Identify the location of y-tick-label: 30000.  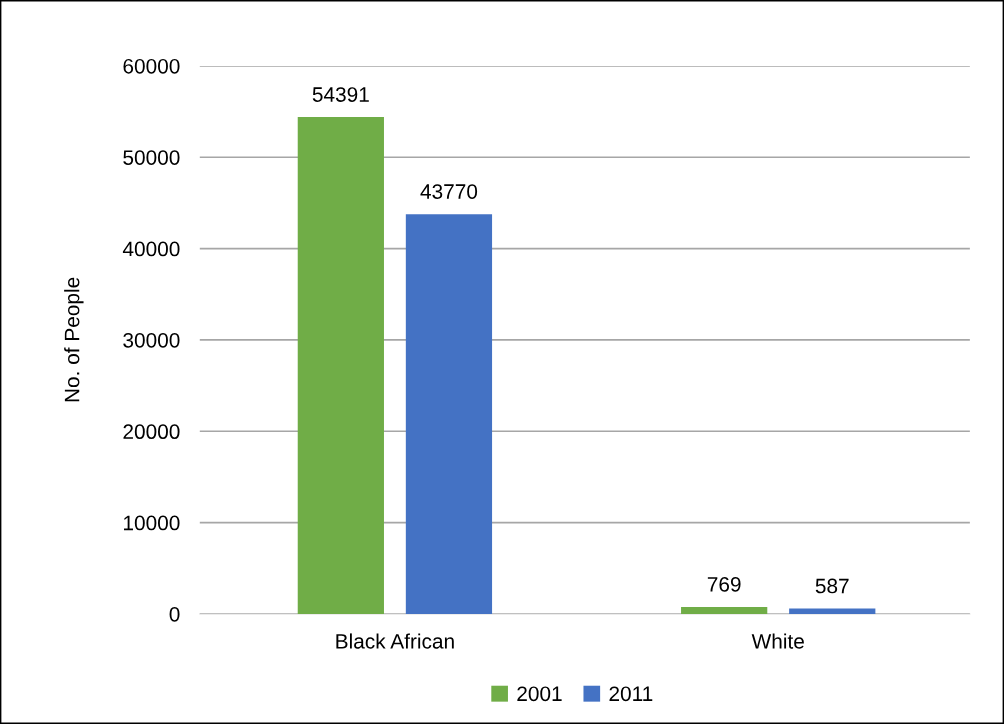
(151, 340).